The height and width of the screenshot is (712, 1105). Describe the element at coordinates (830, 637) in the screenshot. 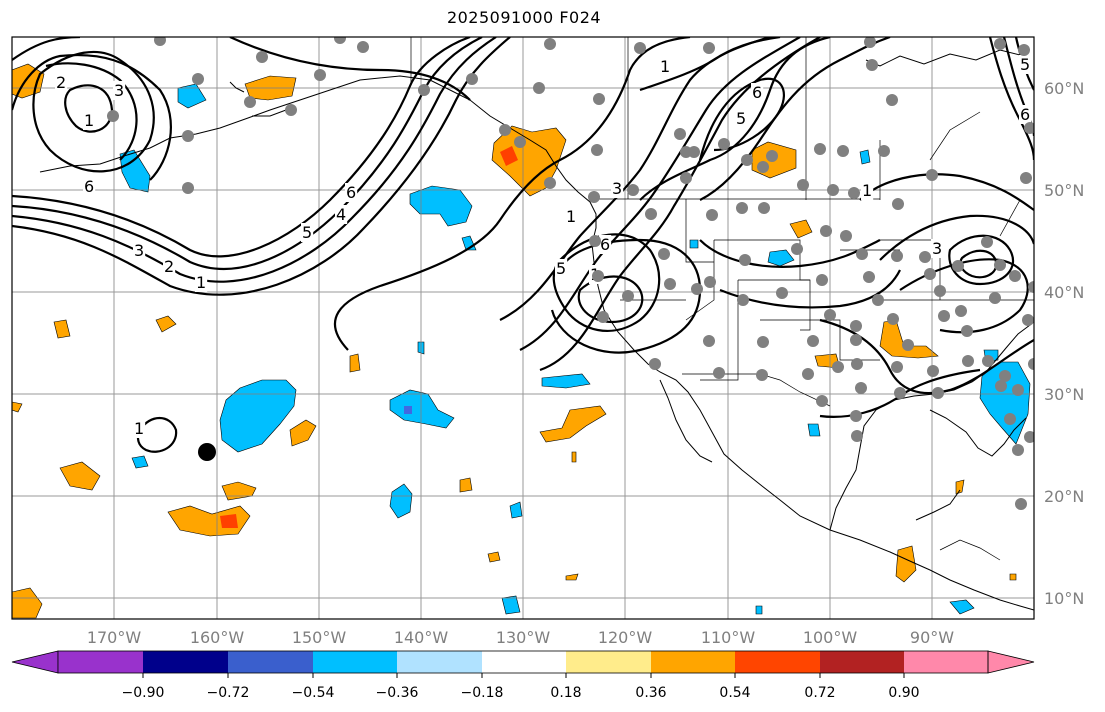

I see `lon-tick-label: 100°W` at that location.